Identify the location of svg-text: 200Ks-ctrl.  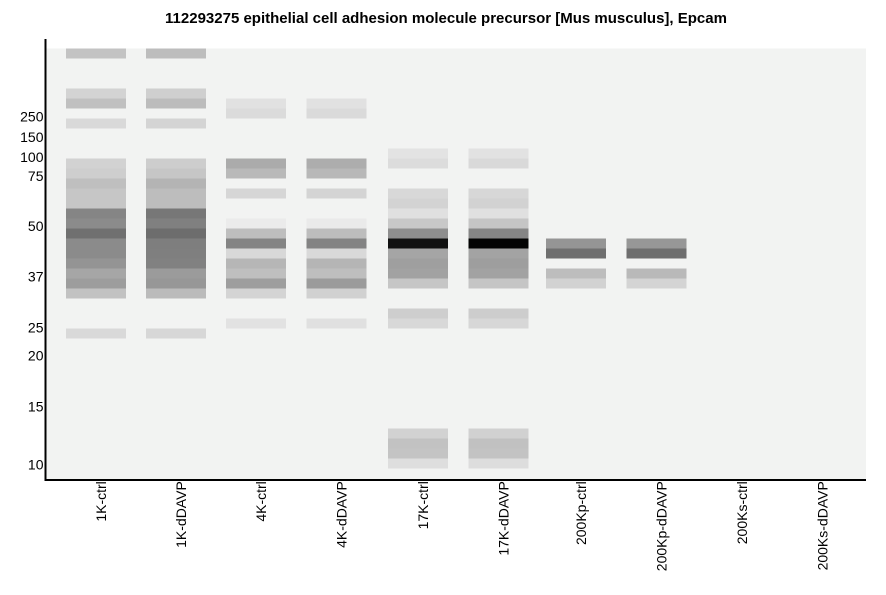
(742, 512).